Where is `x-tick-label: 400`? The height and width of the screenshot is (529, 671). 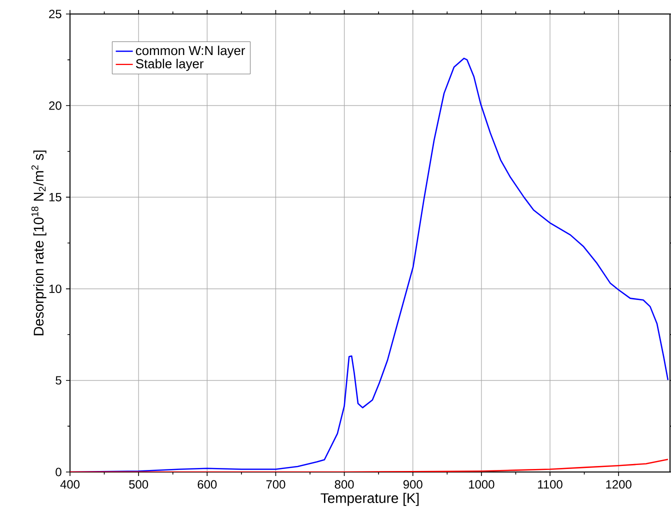 x-tick-label: 400 is located at coordinates (70, 484).